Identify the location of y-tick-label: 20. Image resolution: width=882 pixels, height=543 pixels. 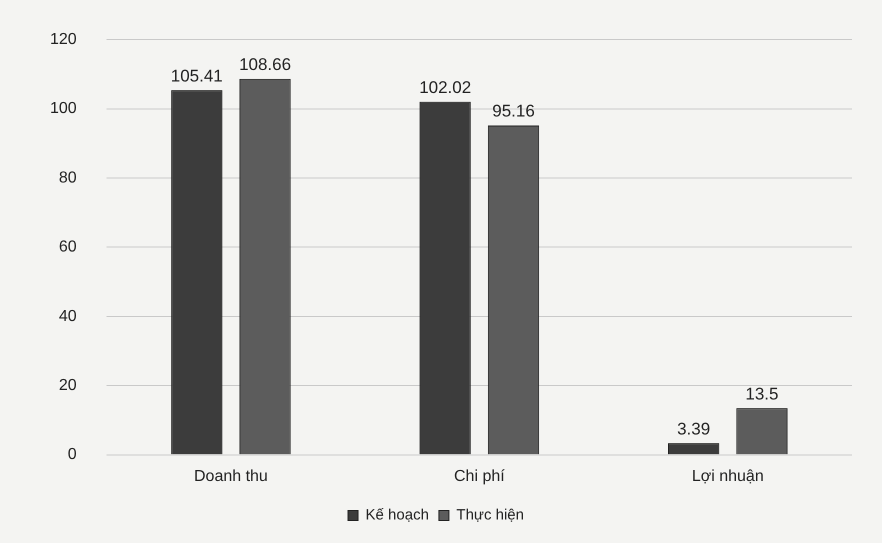
(67, 385).